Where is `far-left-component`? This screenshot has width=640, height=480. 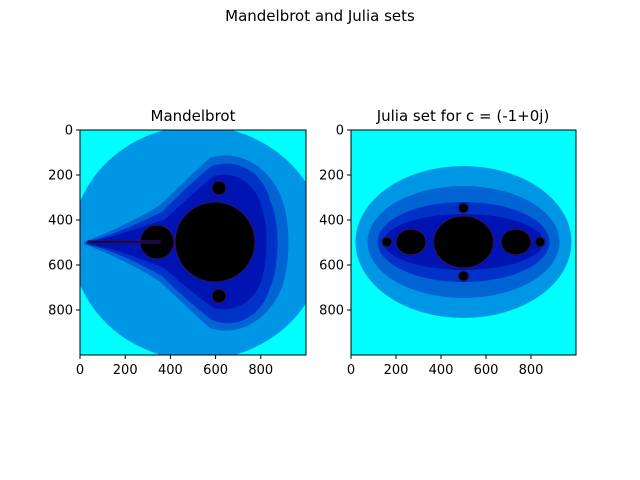 far-left-component is located at coordinates (387, 242).